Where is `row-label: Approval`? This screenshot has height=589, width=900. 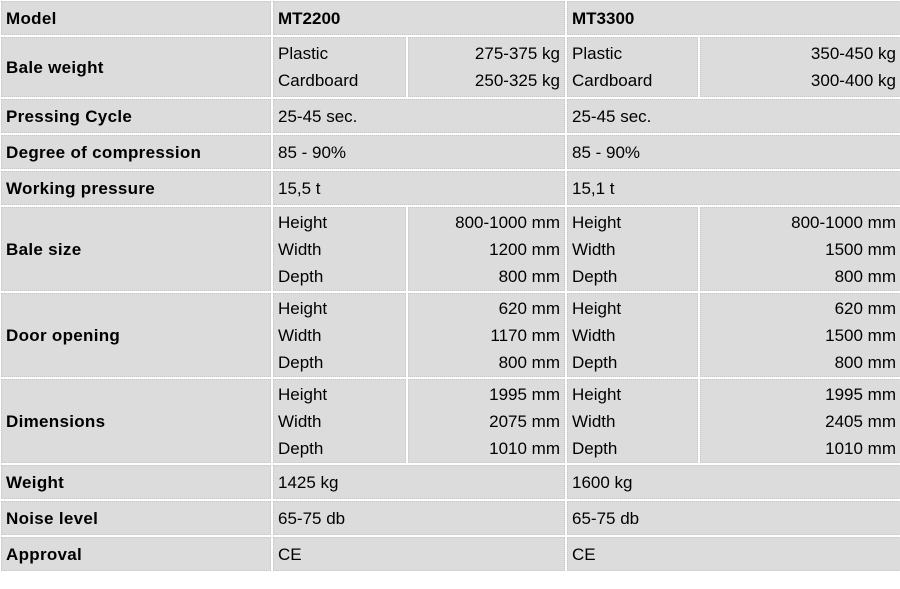
row-label: Approval is located at coordinates (136, 554).